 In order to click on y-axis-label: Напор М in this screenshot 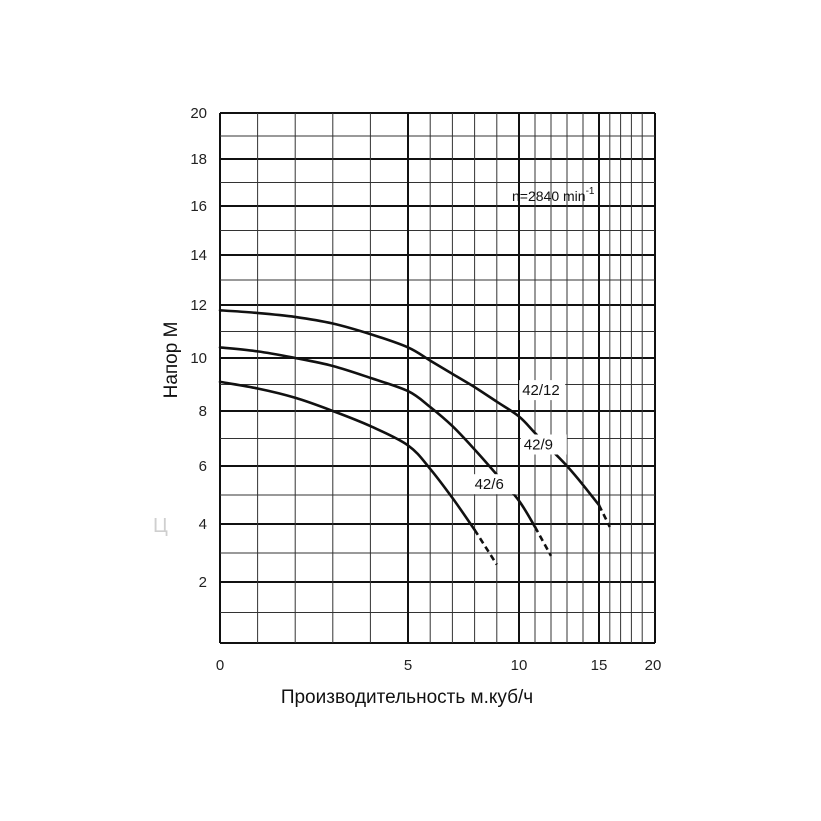, I will do `click(171, 360)`.